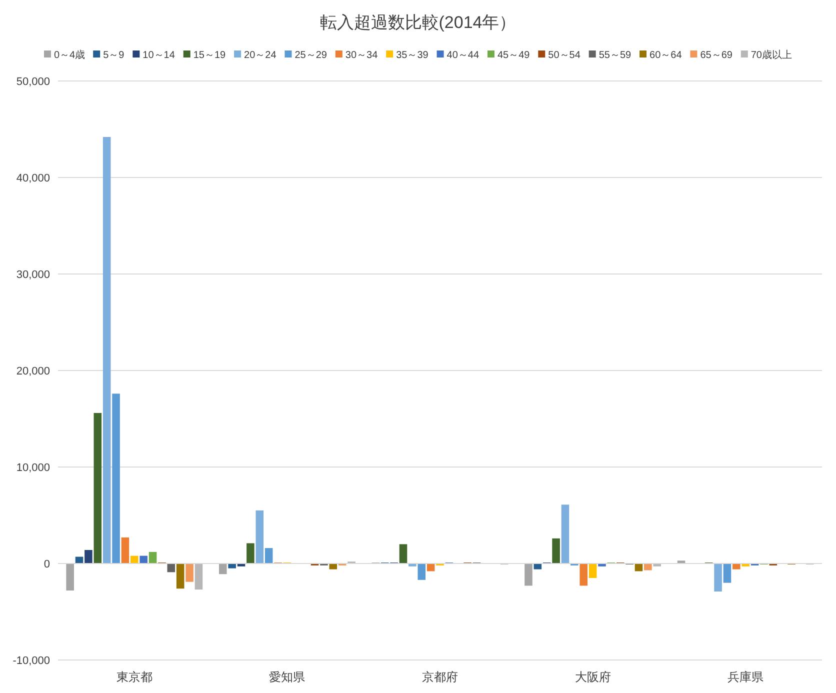  I want to click on x-tick: 愛知県, so click(287, 677).